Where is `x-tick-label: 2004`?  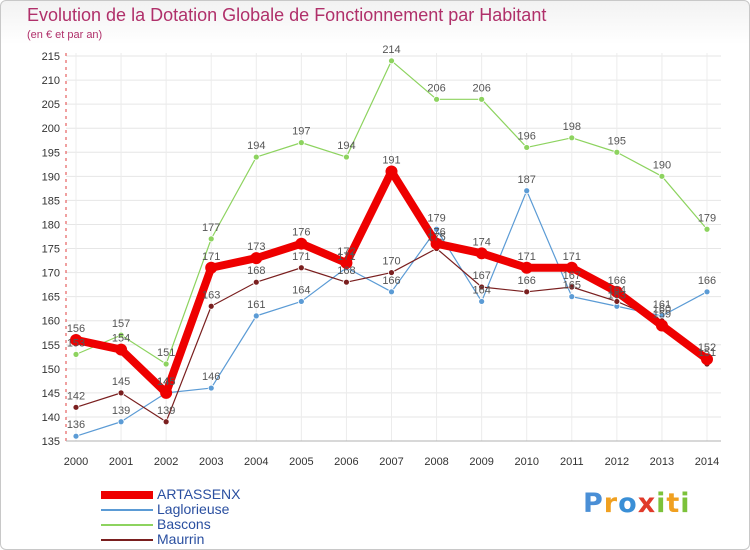
x-tick-label: 2004 is located at coordinates (256, 462).